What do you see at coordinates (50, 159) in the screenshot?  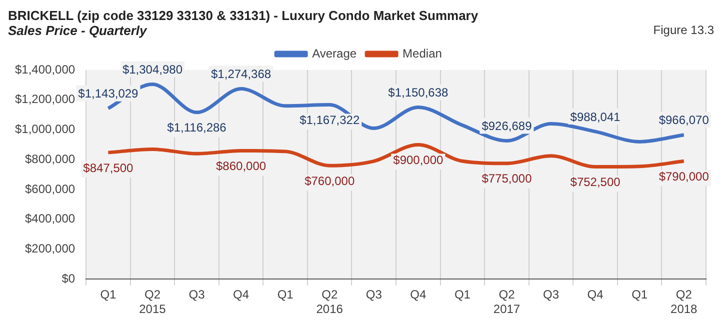 I see `y-tick-label: $800,000` at bounding box center [50, 159].